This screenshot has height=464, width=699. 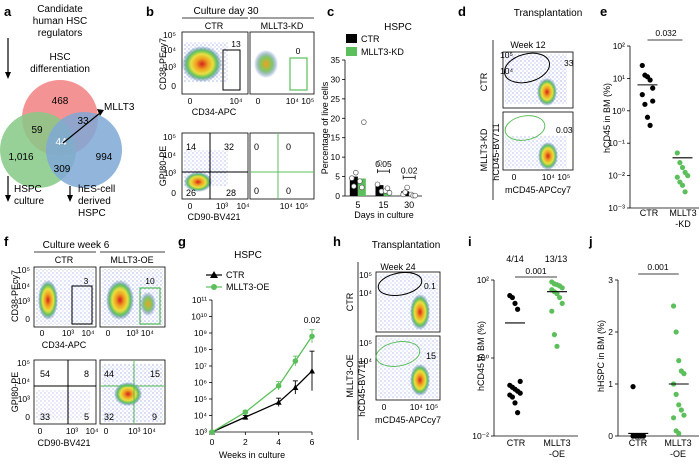 What do you see at coordinates (109, 417) in the screenshot?
I see `f-bot-oe-q3: 32` at bounding box center [109, 417].